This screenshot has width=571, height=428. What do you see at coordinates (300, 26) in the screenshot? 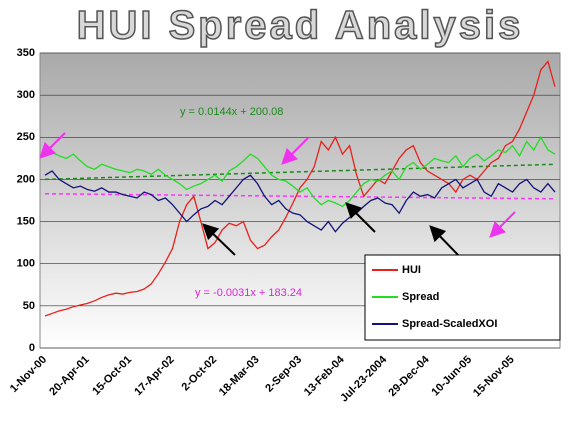
I see `chart-title: HUI Spread Analysis` at bounding box center [300, 26].